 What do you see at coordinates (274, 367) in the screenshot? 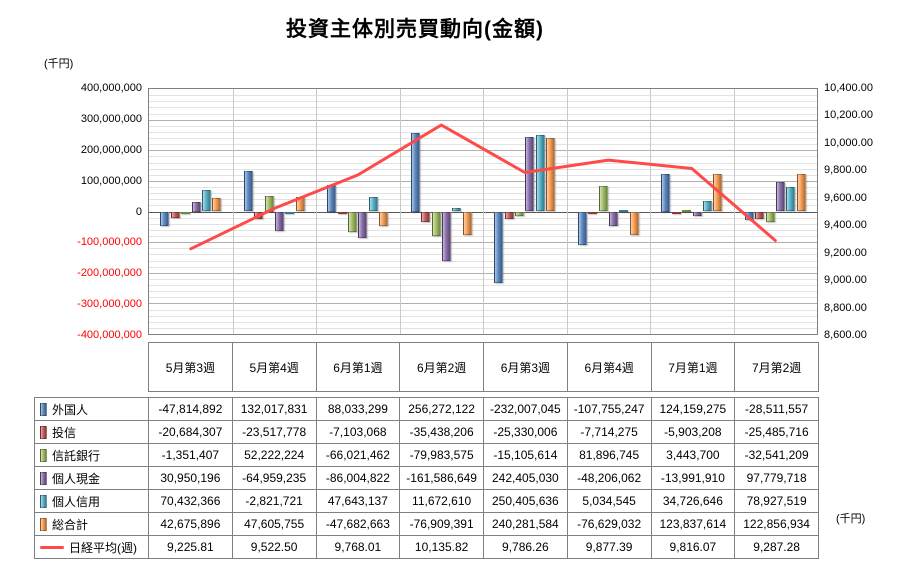
I see `category-label: 5月第4週` at bounding box center [274, 367].